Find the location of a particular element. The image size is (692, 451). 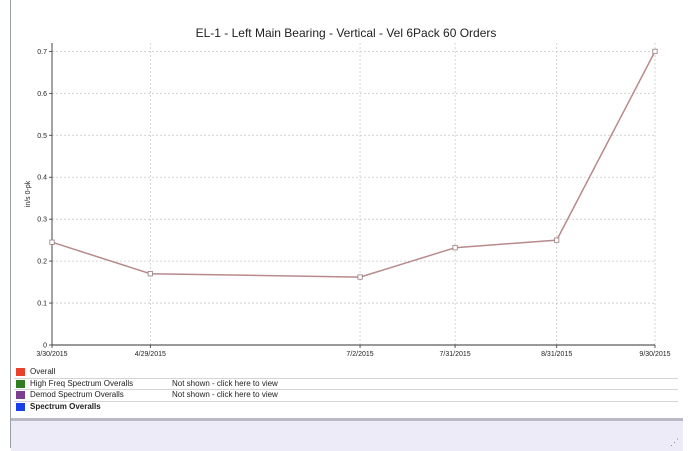

status-bar: ⋰ is located at coordinates (347, 434).